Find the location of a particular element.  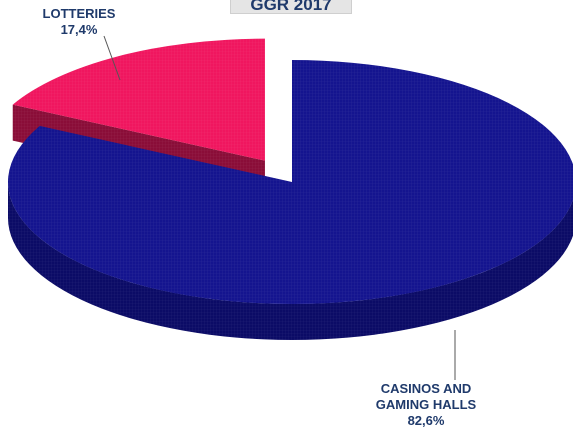

pie-slice-top is located at coordinates (138, 99).